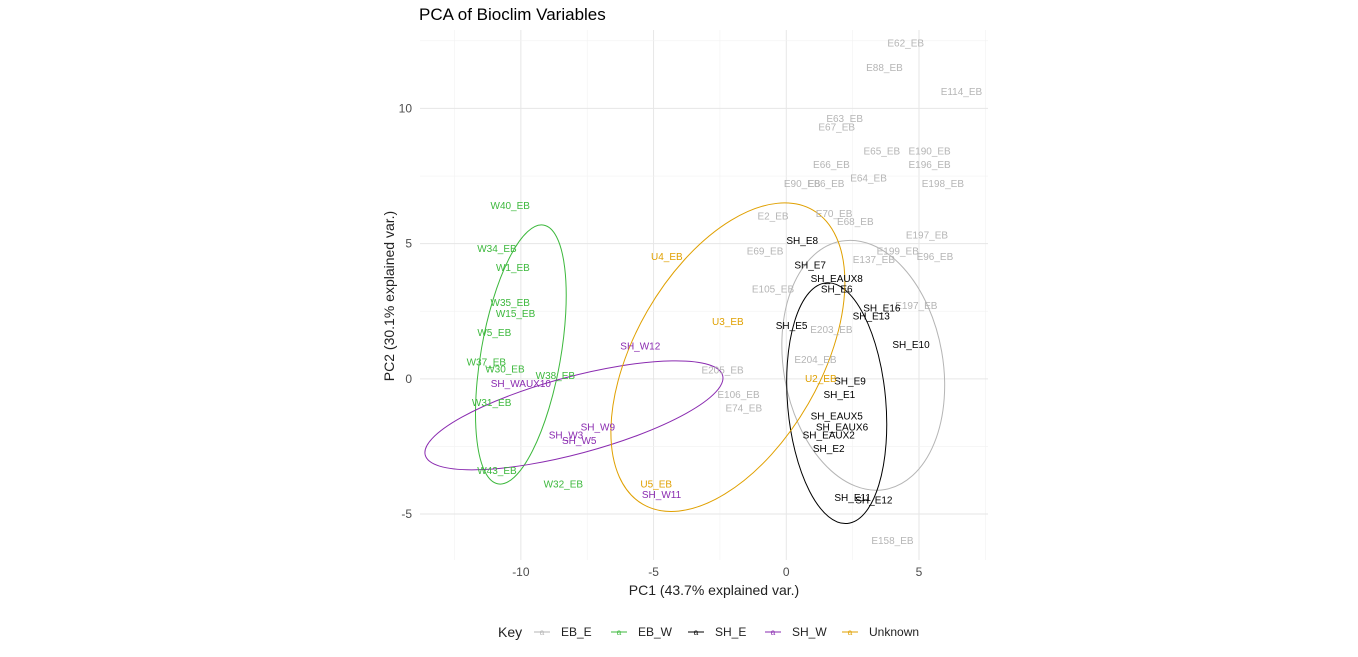  What do you see at coordinates (837, 279) in the screenshot?
I see `point-label: SH_EAUX8` at bounding box center [837, 279].